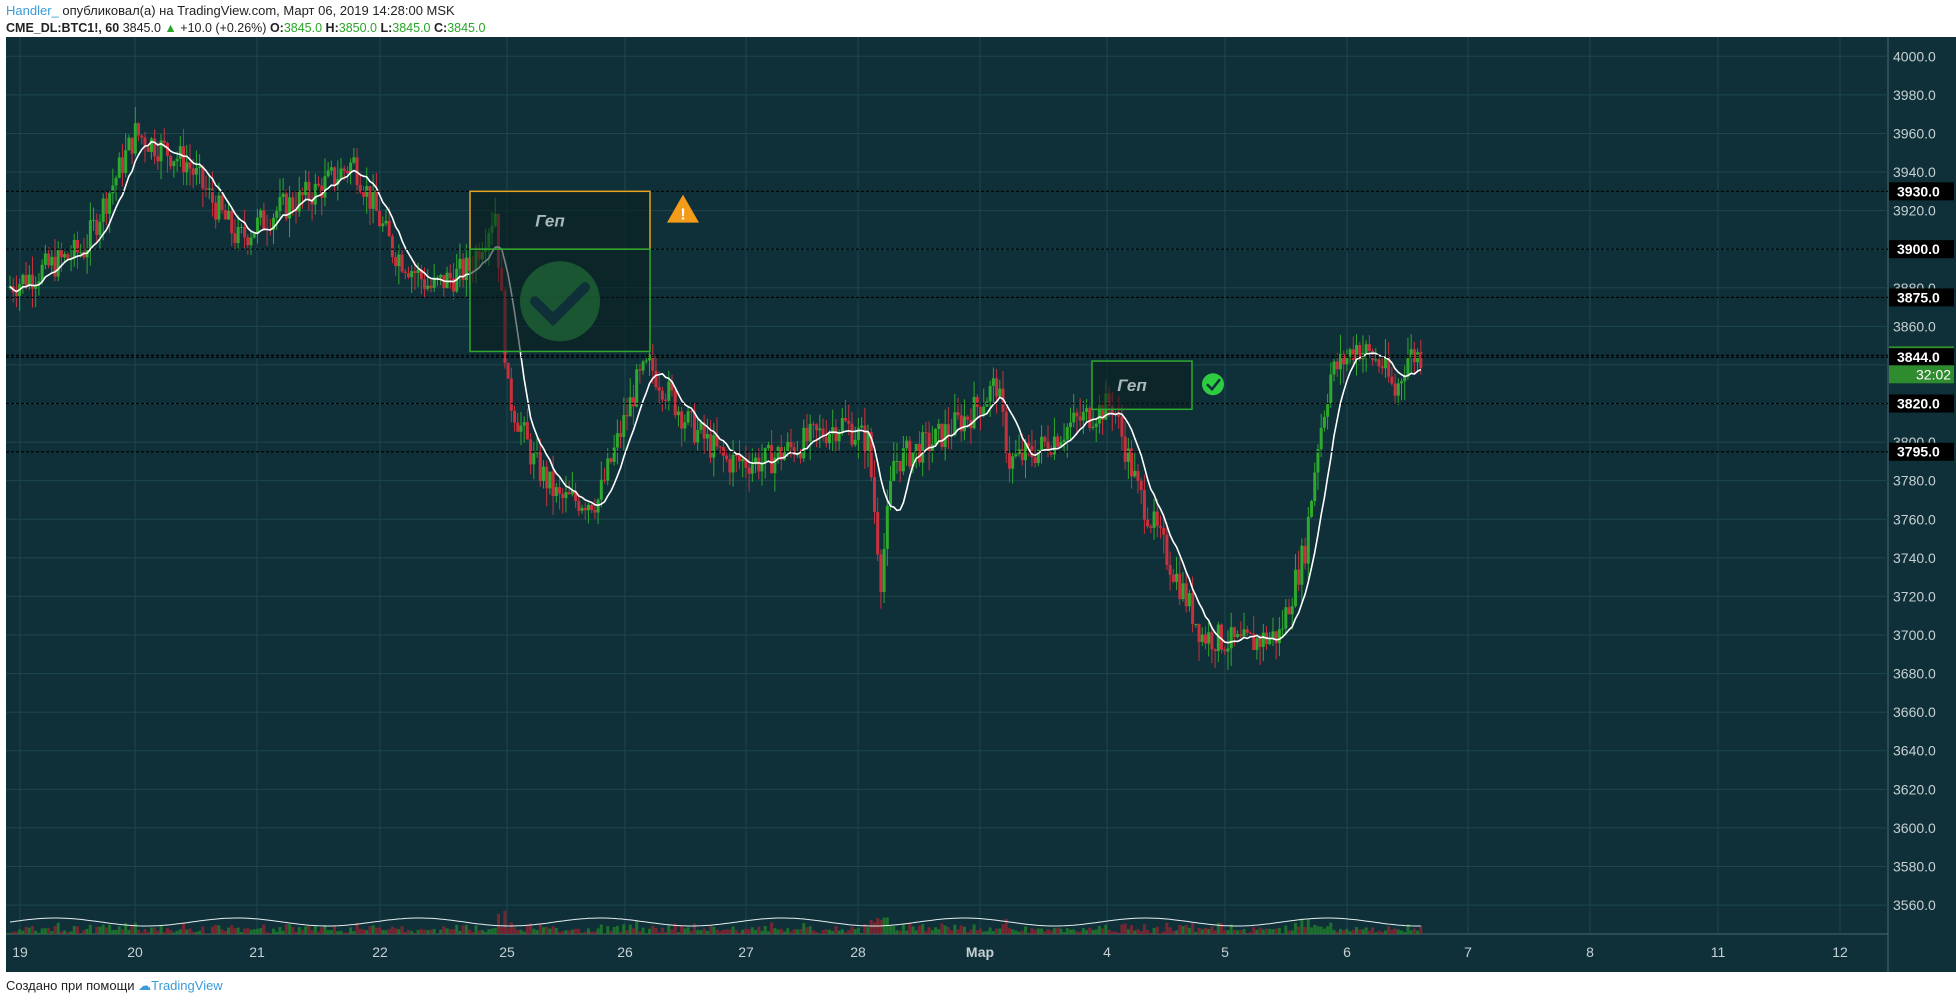  I want to click on warning-mark: !, so click(682, 215).